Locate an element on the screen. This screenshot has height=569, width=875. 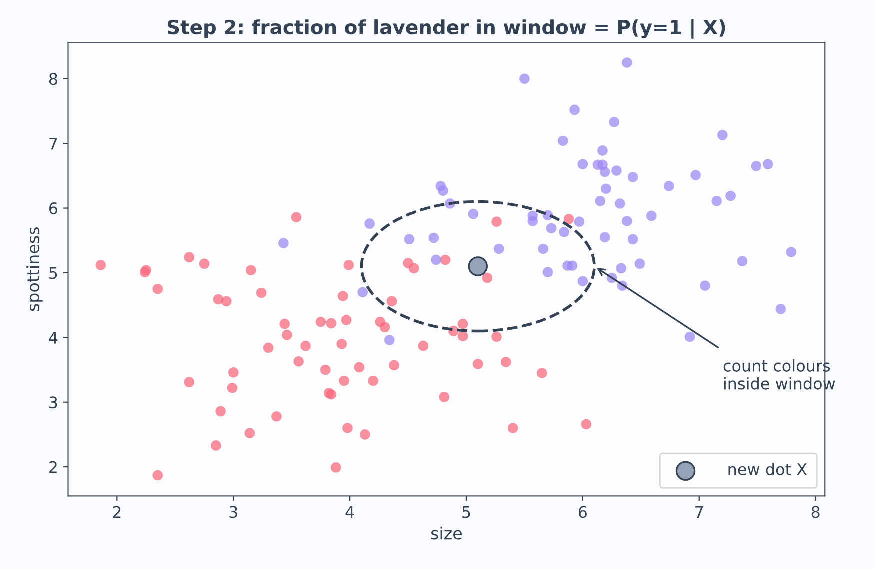
y-axis-title: spottiness is located at coordinates (34, 270).